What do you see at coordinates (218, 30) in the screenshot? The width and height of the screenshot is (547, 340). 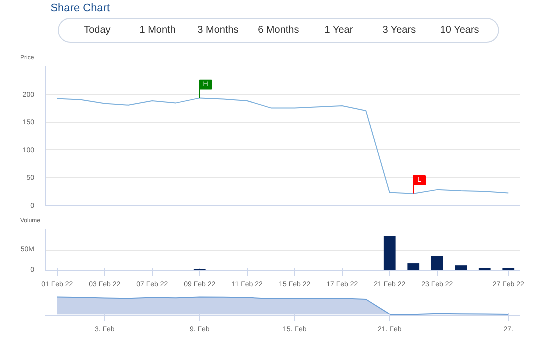 I see `text: 3 Months` at bounding box center [218, 30].